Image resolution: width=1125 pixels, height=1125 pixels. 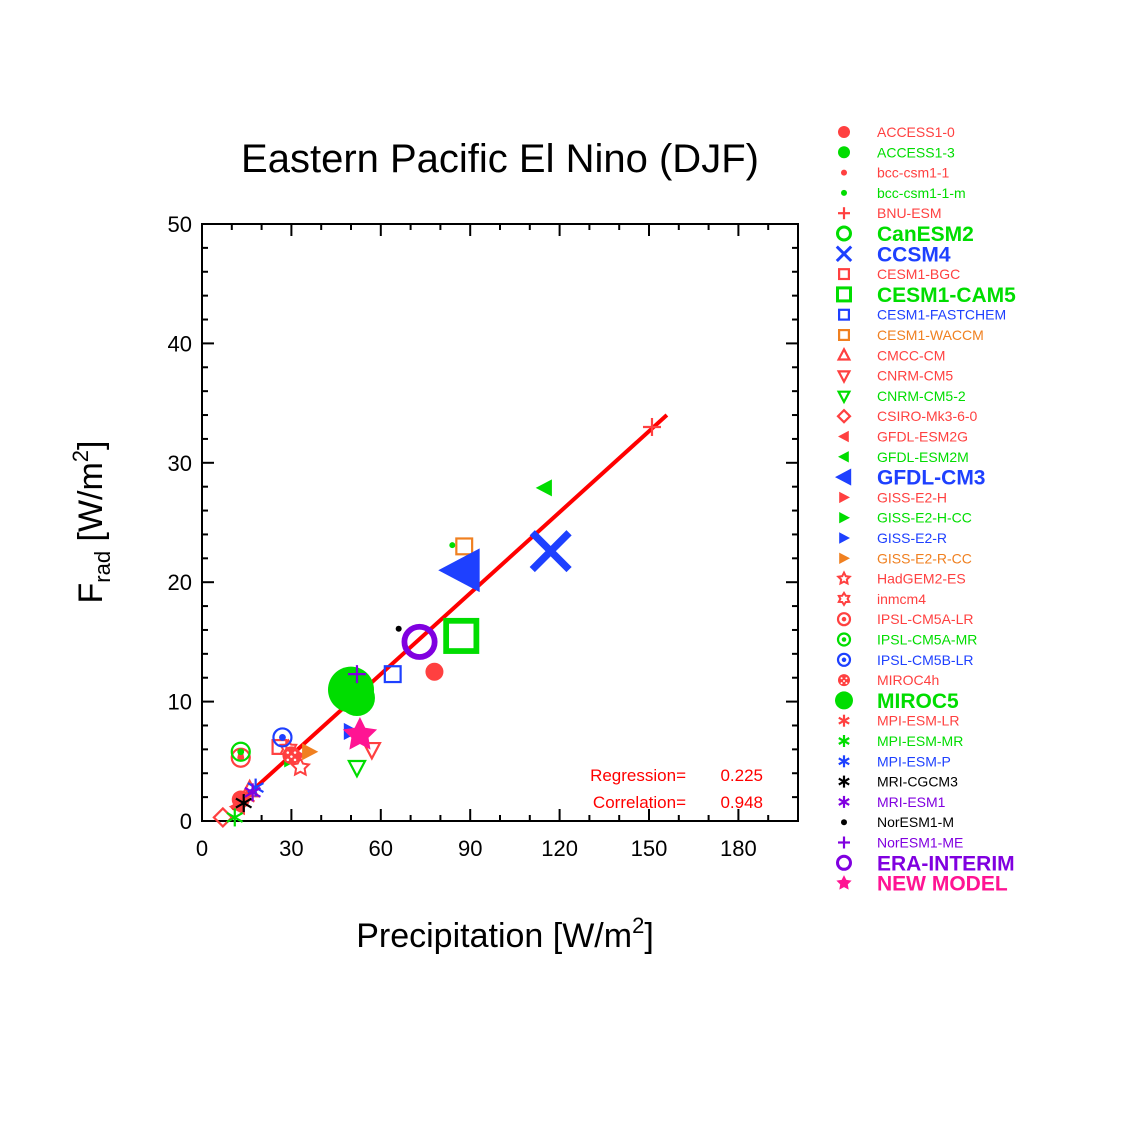 I want to click on legend-label: CCSM4, so click(x=914, y=254).